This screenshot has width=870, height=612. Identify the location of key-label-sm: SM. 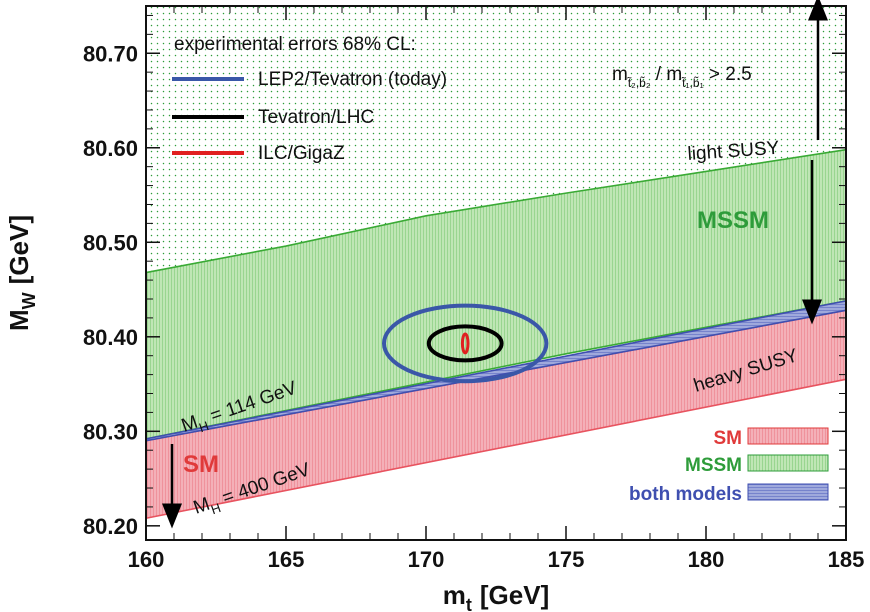
(728, 438).